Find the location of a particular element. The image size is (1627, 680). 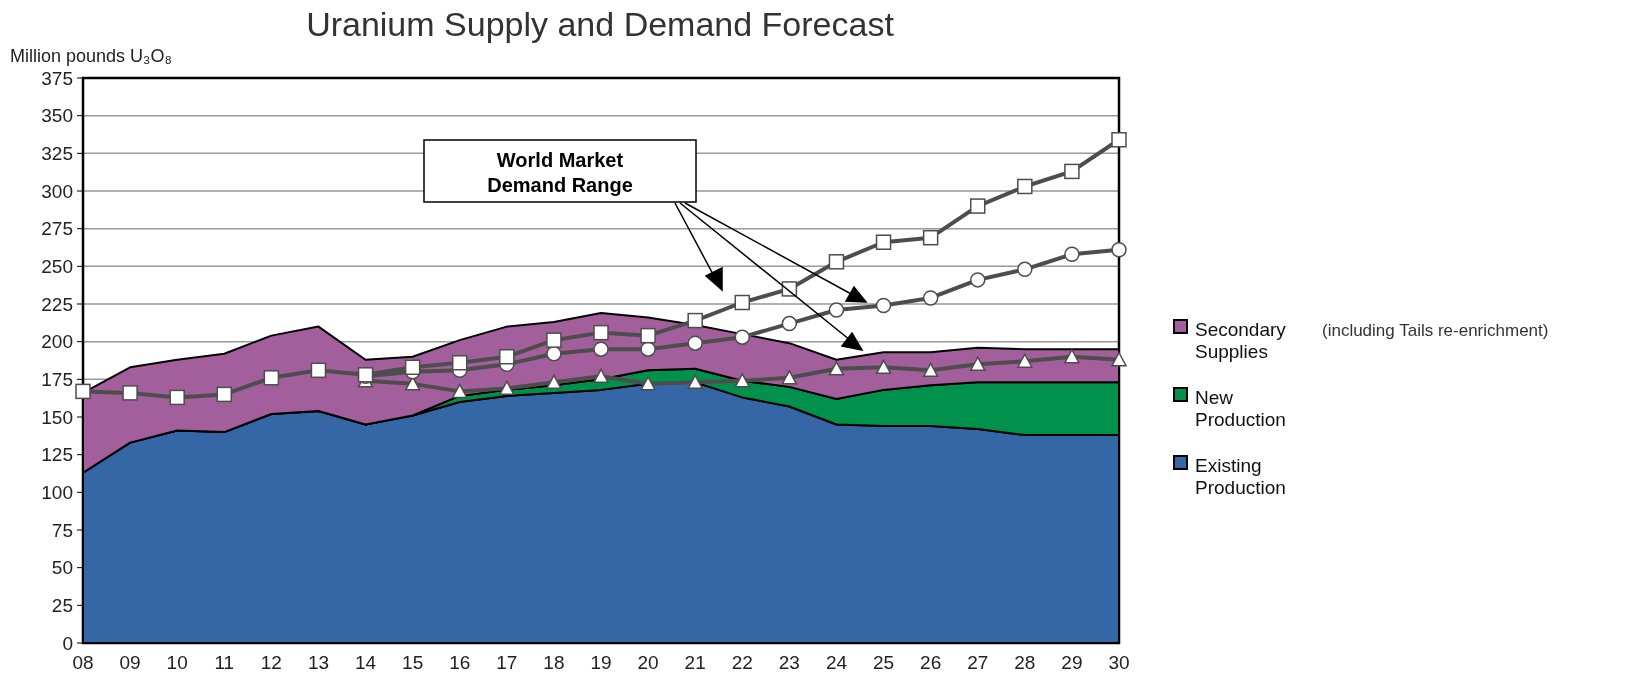

y-tick-label: 25 is located at coordinates (62, 605).